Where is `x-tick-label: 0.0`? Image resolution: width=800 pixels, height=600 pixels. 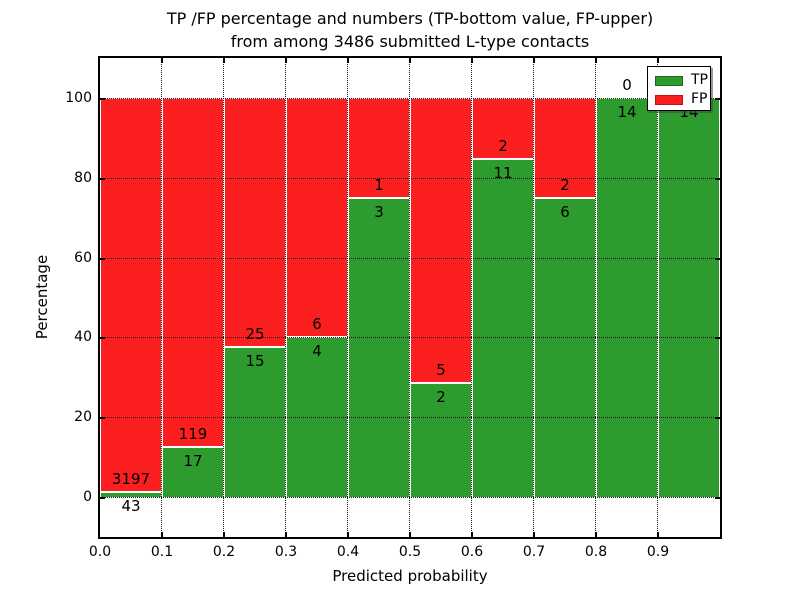 x-tick-label: 0.0 is located at coordinates (100, 552).